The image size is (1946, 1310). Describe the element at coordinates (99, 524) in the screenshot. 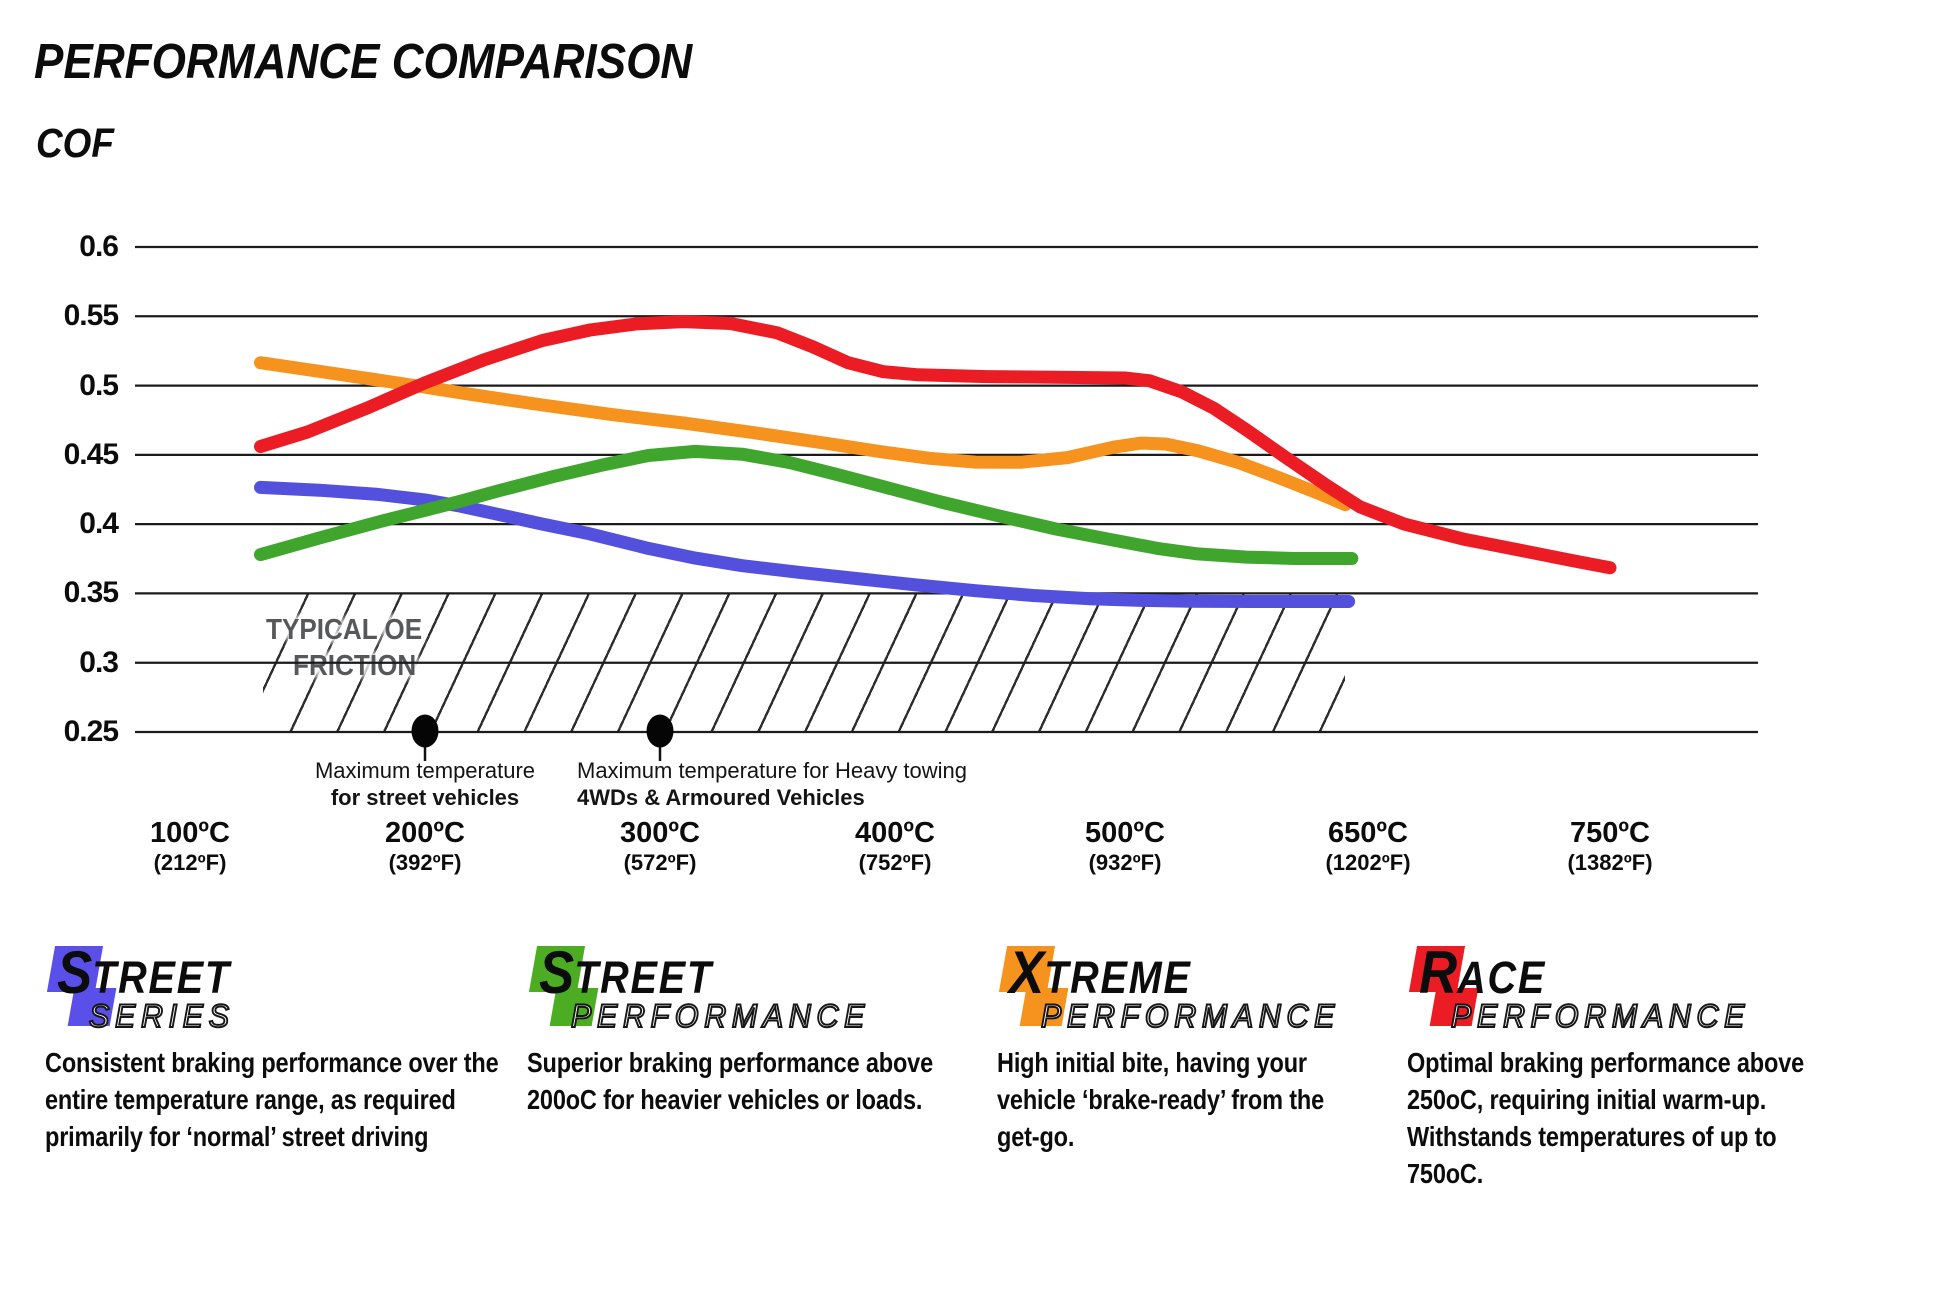

I see `y-tick-label: 0.4` at that location.